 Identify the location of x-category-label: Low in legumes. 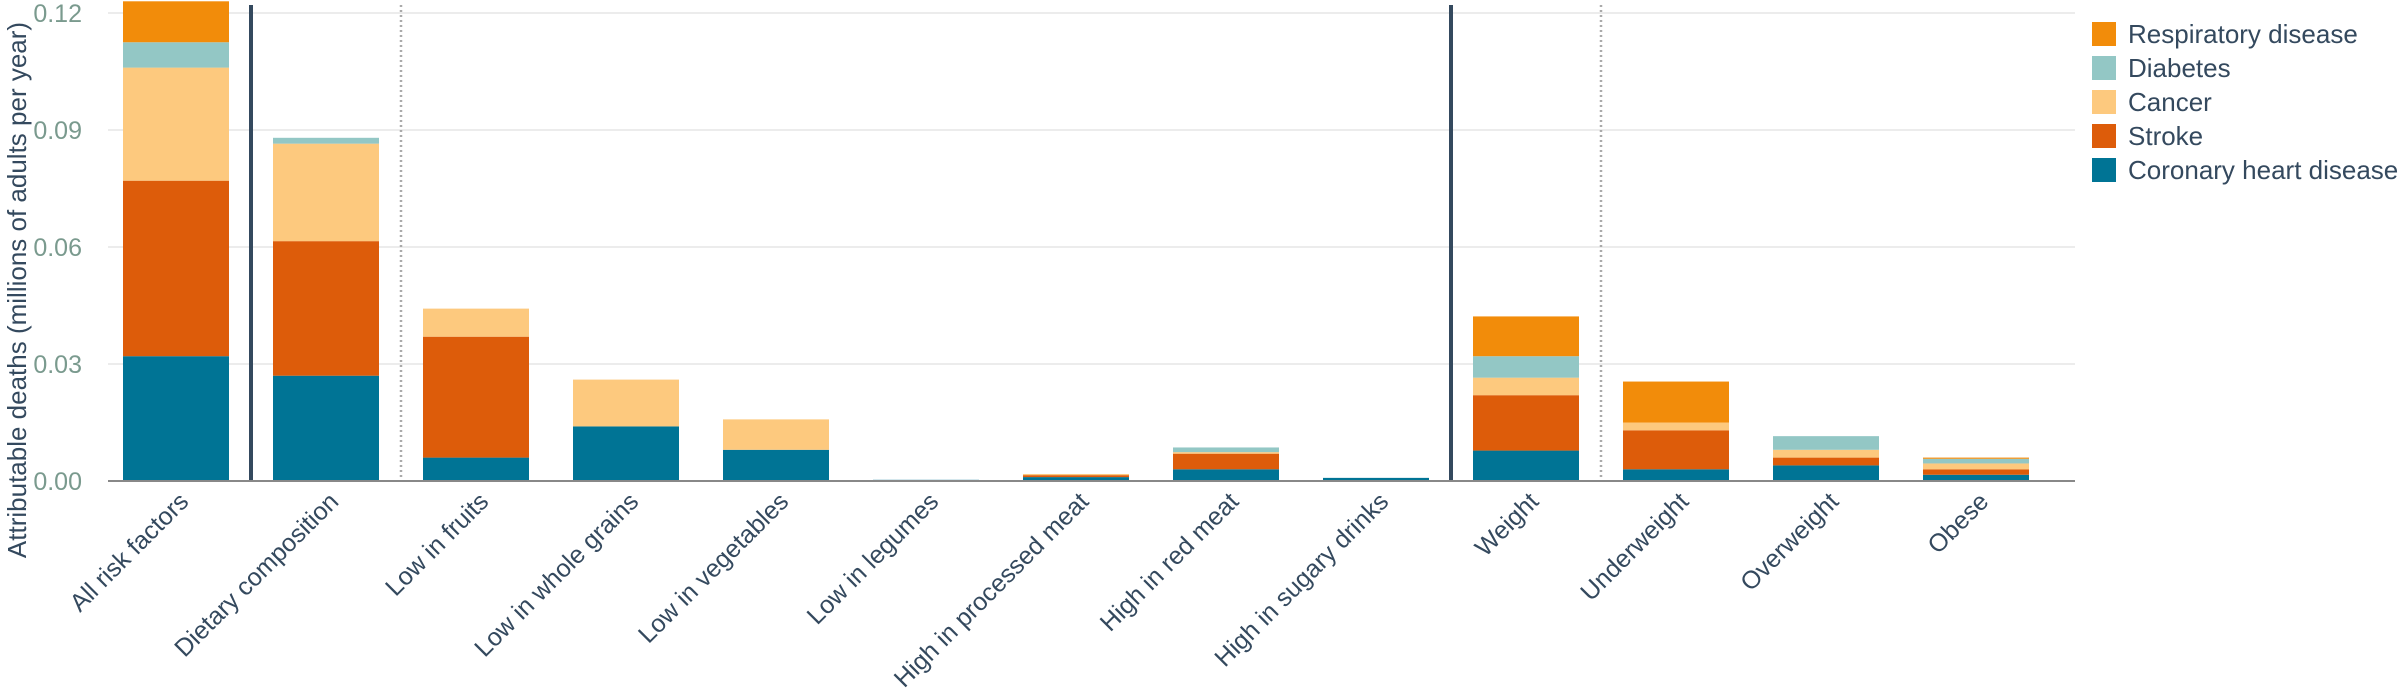
(873, 558).